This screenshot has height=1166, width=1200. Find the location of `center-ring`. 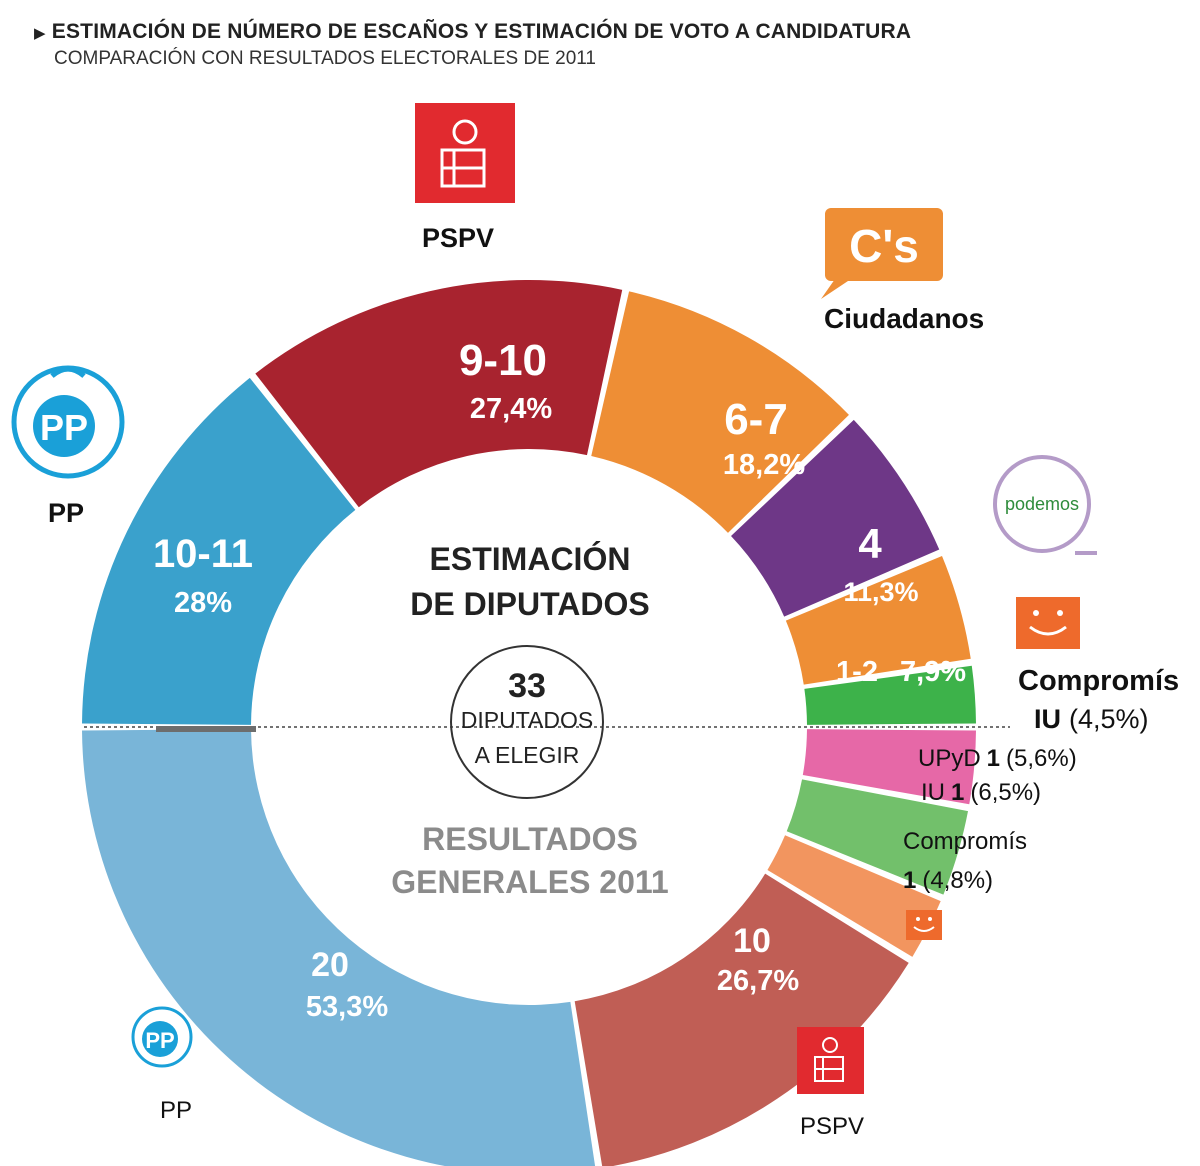

center-ring is located at coordinates (527, 722).